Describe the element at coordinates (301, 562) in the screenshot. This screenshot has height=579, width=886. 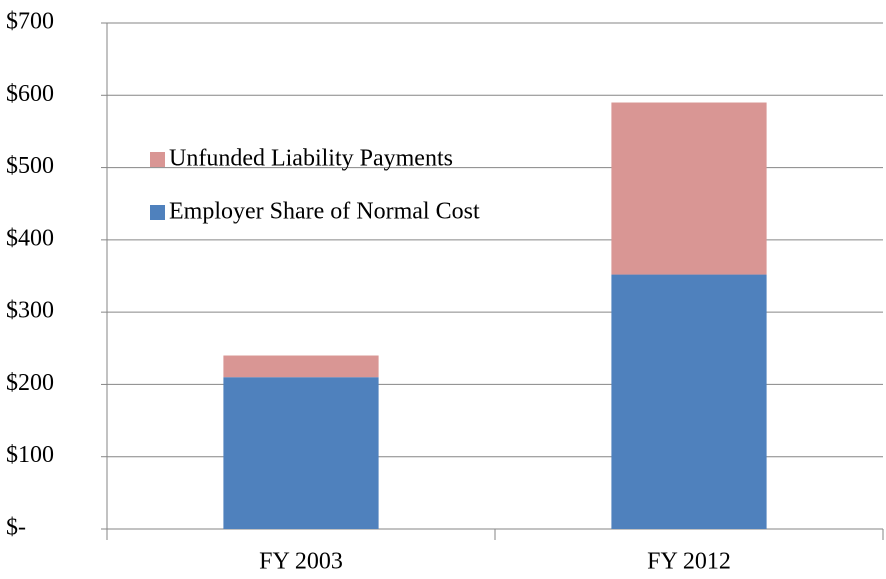
I see `x-tick-label: FY 2003` at that location.